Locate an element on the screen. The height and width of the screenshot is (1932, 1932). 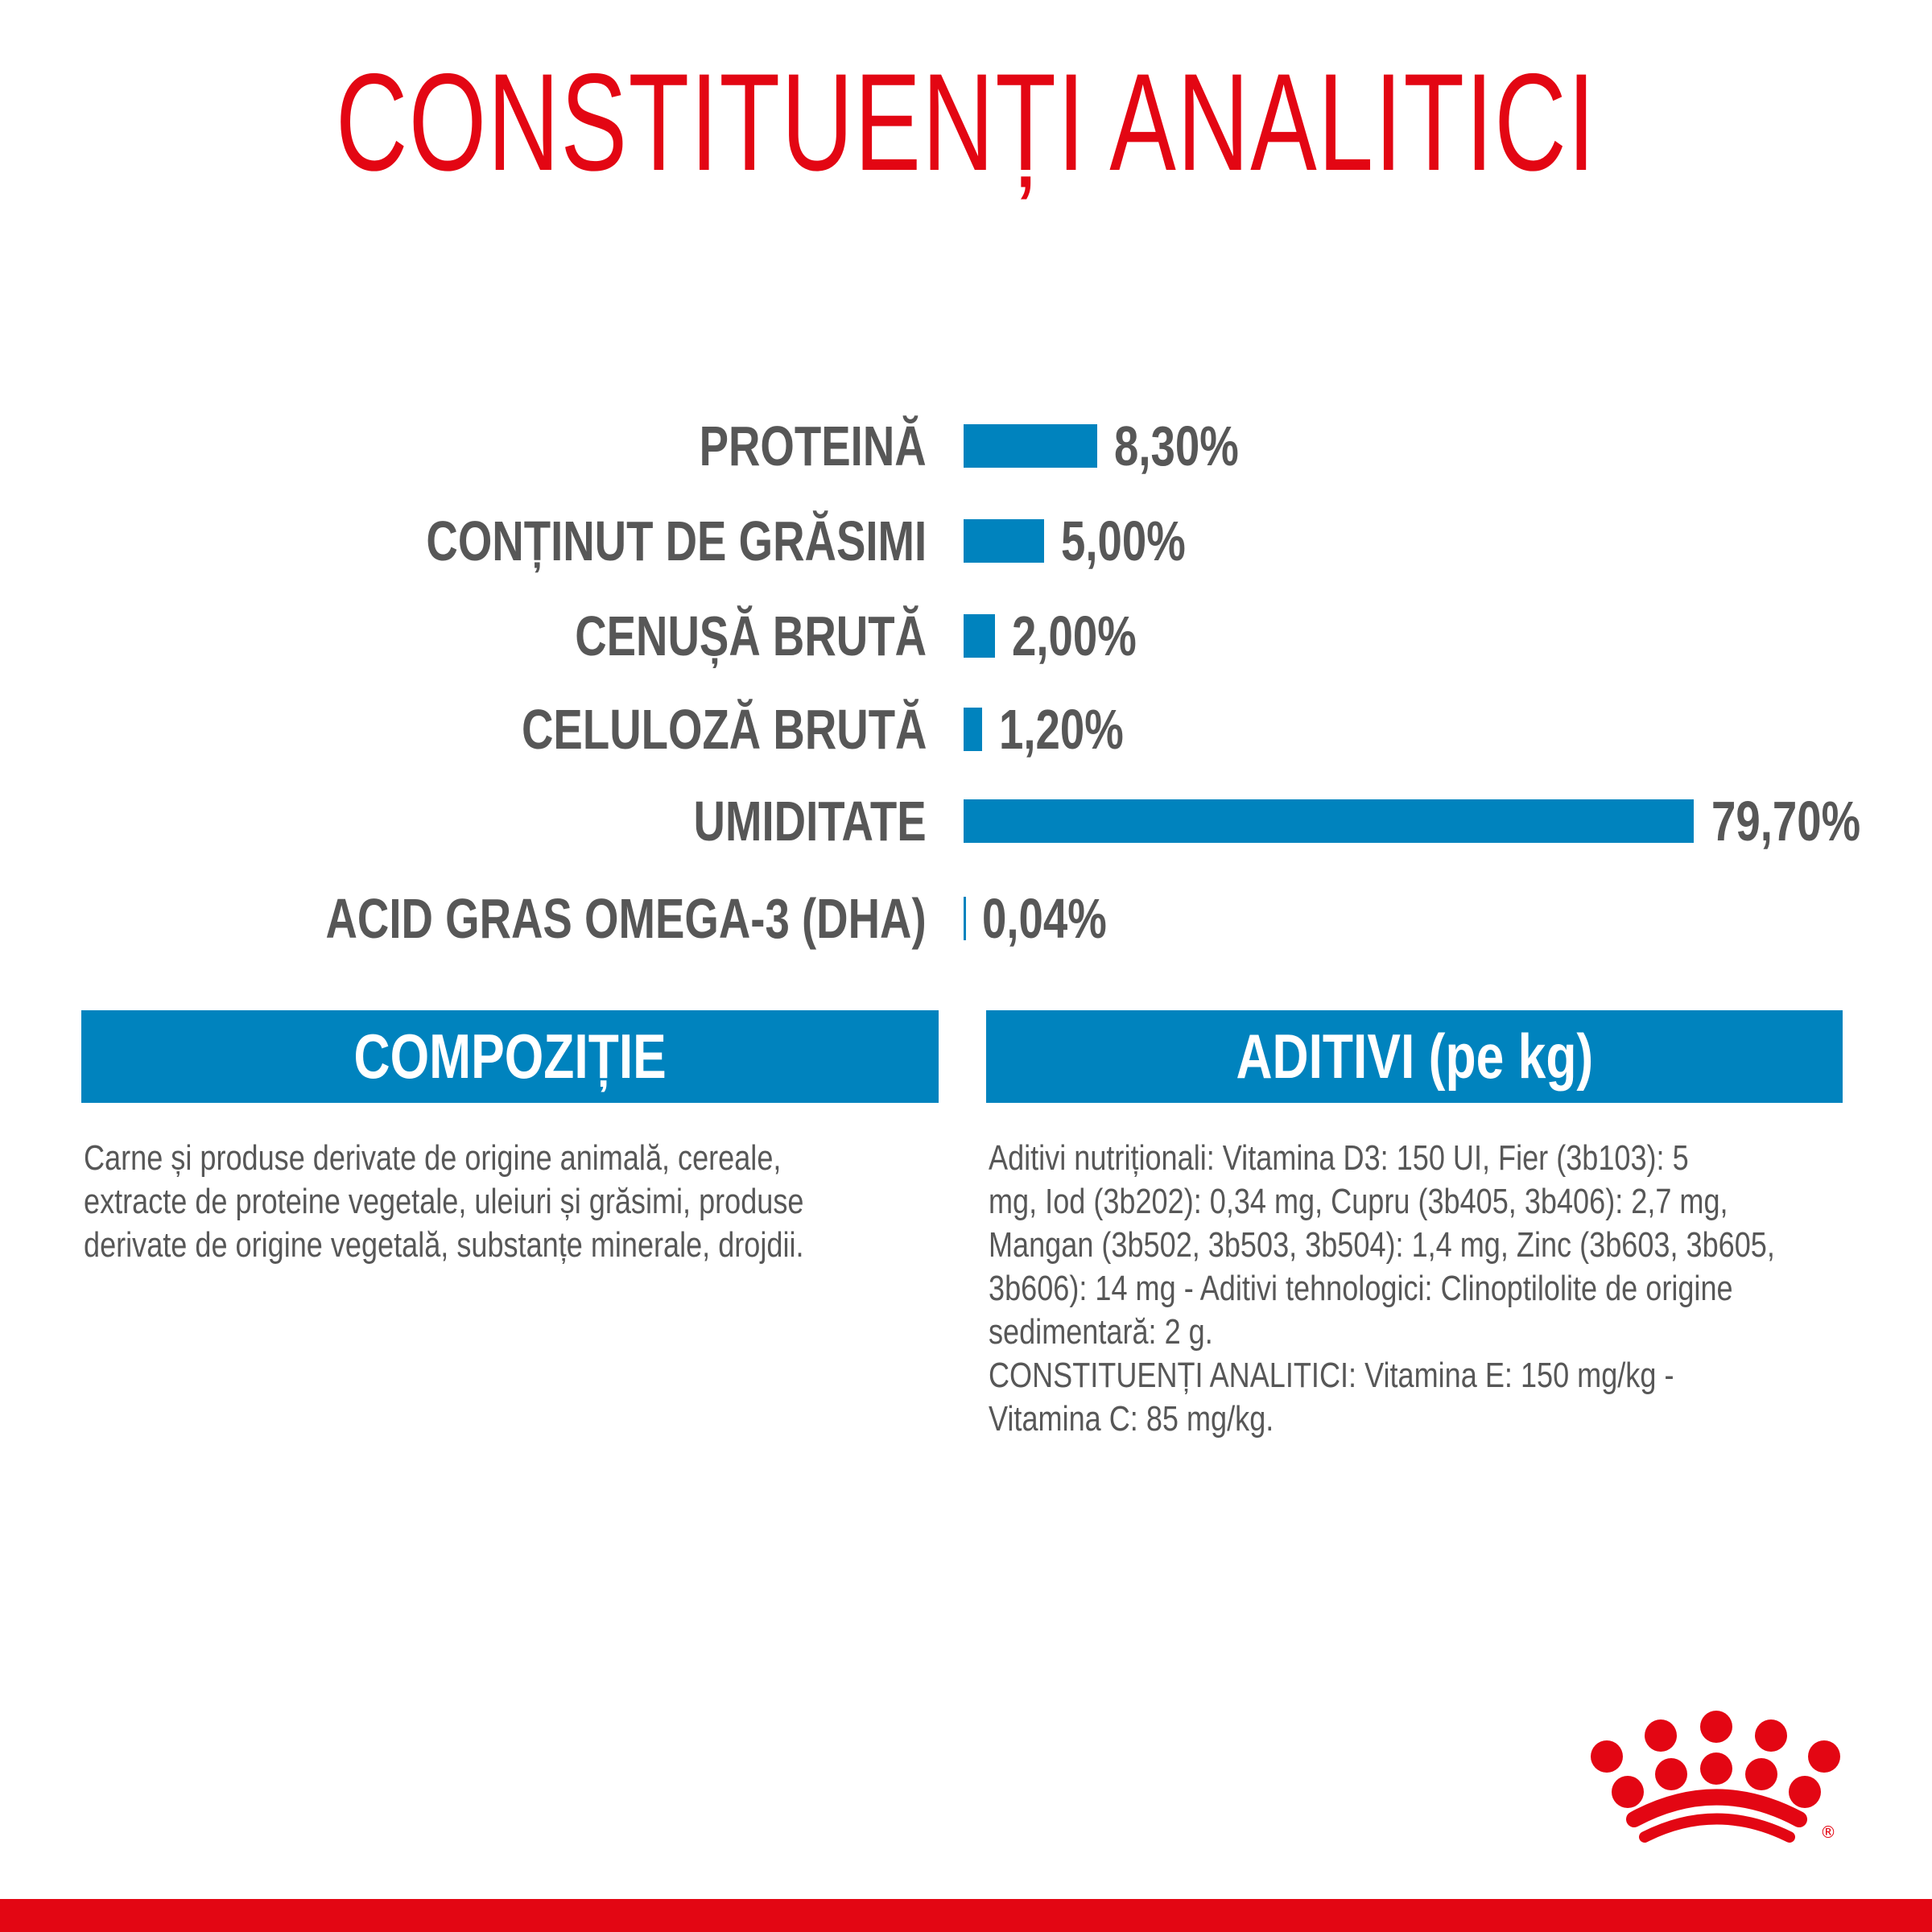
row-label: UMIDITATE is located at coordinates (810, 821).